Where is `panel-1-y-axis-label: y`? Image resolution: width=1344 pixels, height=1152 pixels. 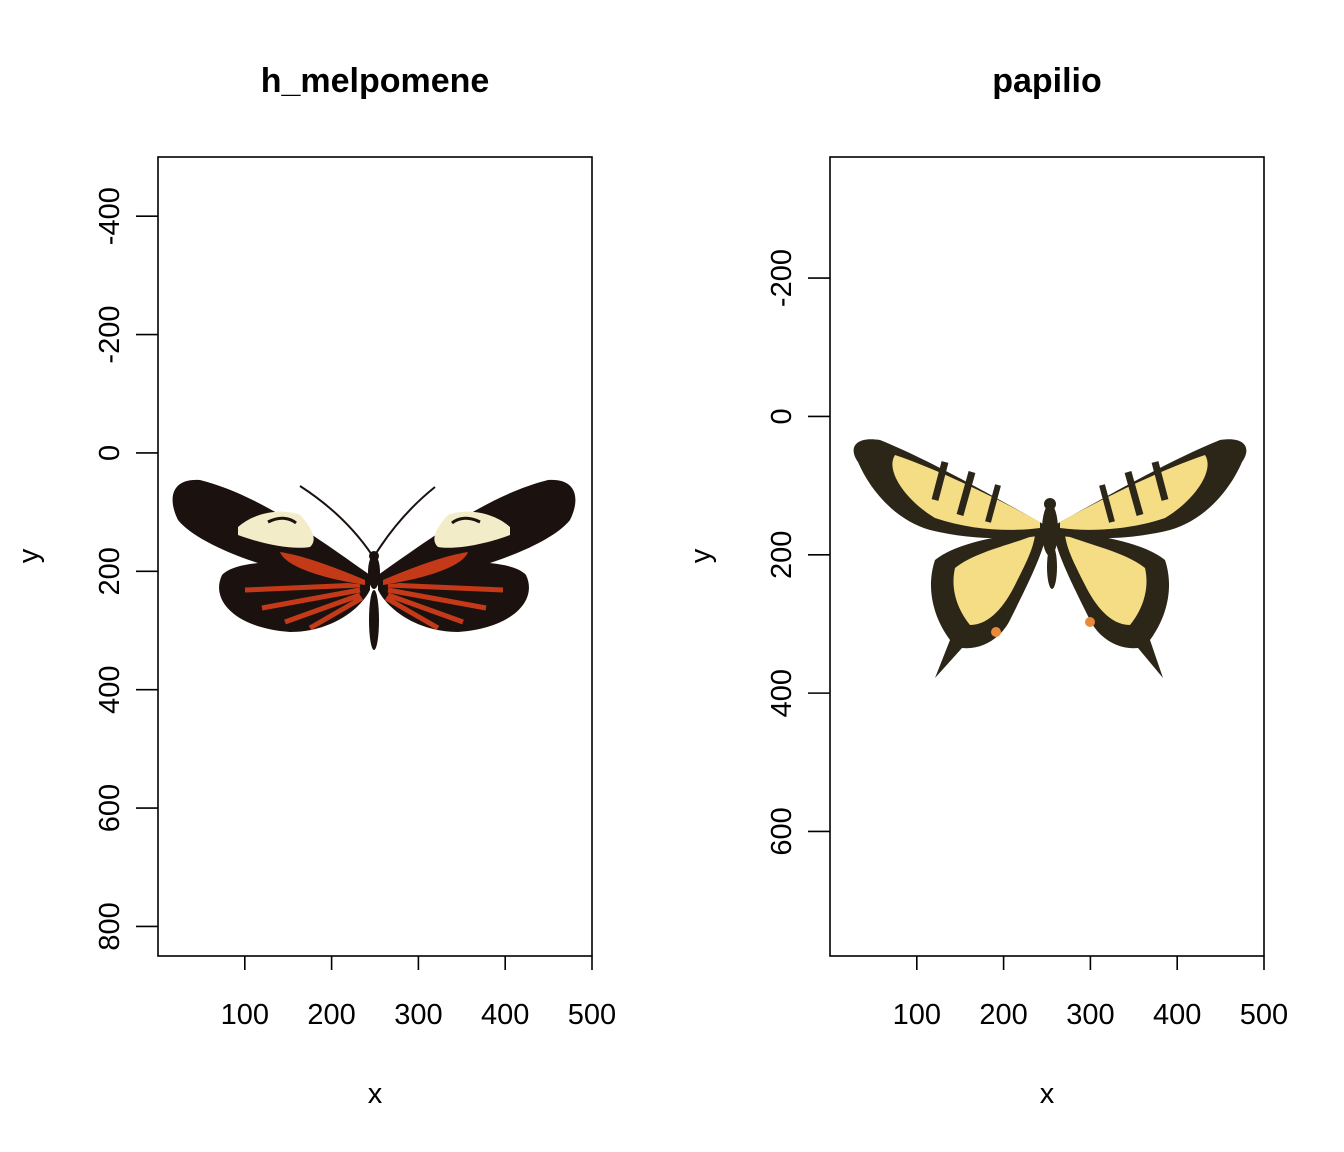 panel-1-y-axis-label: y is located at coordinates (29, 555).